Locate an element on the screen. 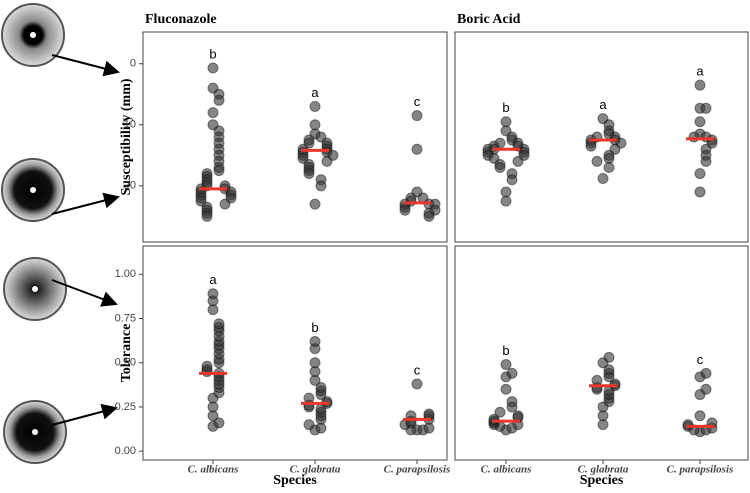 The height and width of the screenshot is (493, 750). y-axis-label: Susceptibility (mm) is located at coordinates (126, 136).